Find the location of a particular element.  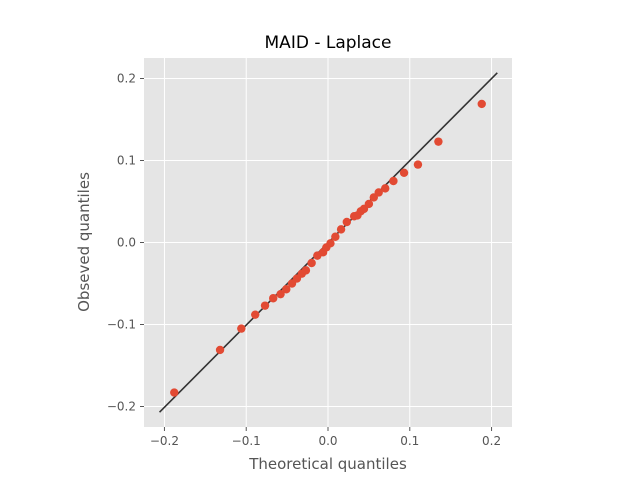

x-tick-label: −0.2 is located at coordinates (164, 441).